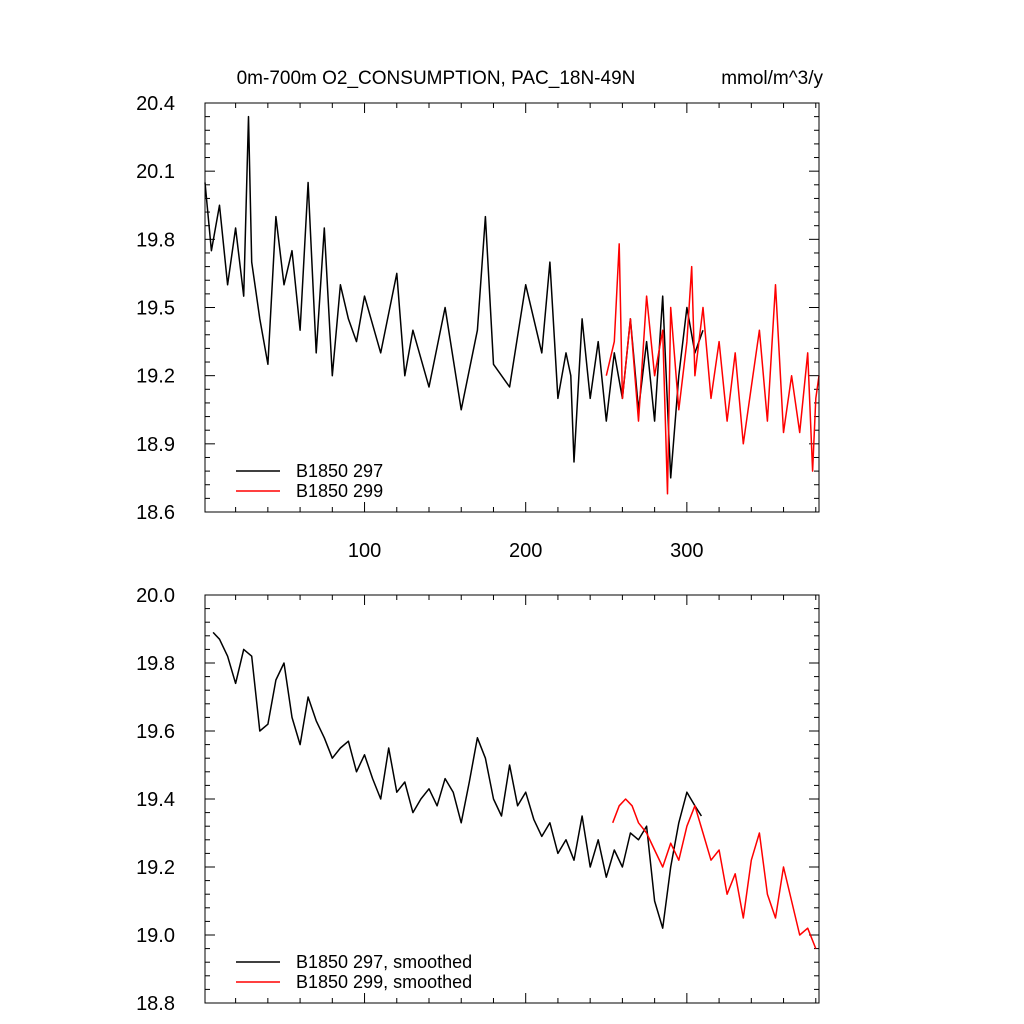  Describe the element at coordinates (155, 309) in the screenshot. I see `top-y-tick-label: 19.5` at that location.